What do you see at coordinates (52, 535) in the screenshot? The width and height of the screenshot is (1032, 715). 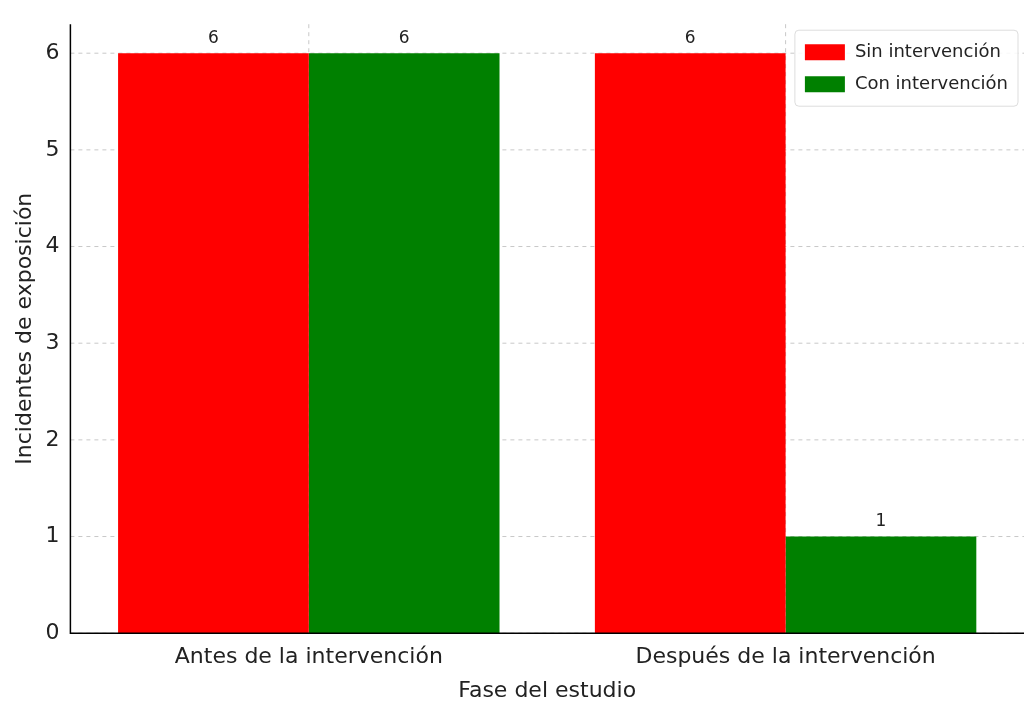 I see `y-tick-label: 1` at bounding box center [52, 535].